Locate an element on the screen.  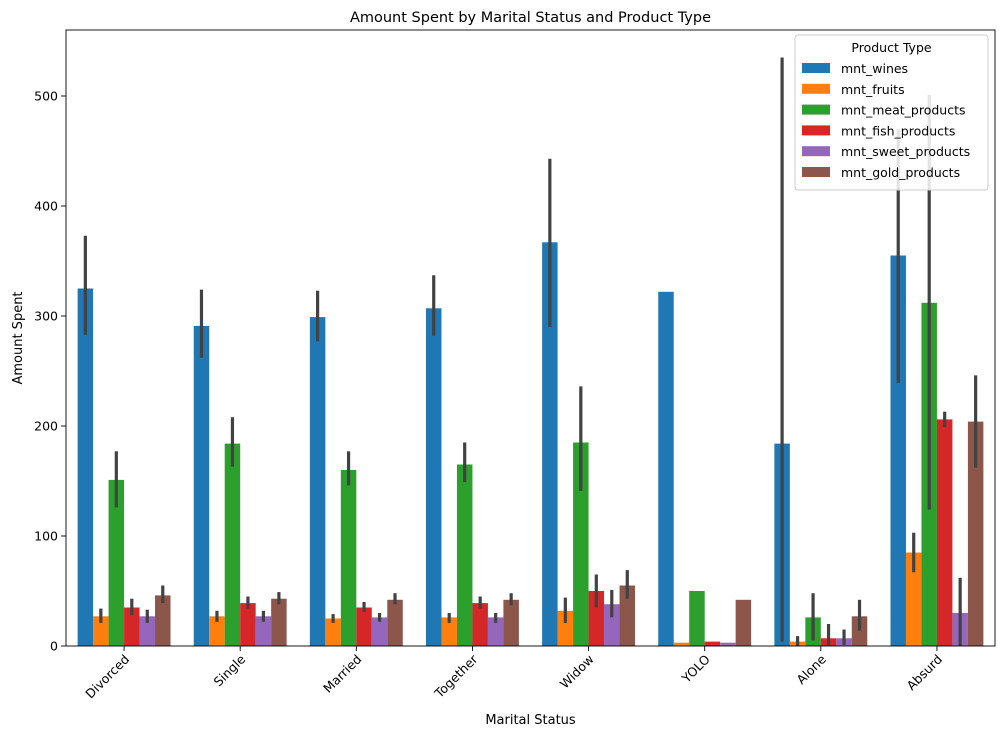
bar-mnt-gold-products-single is located at coordinates (279, 622).